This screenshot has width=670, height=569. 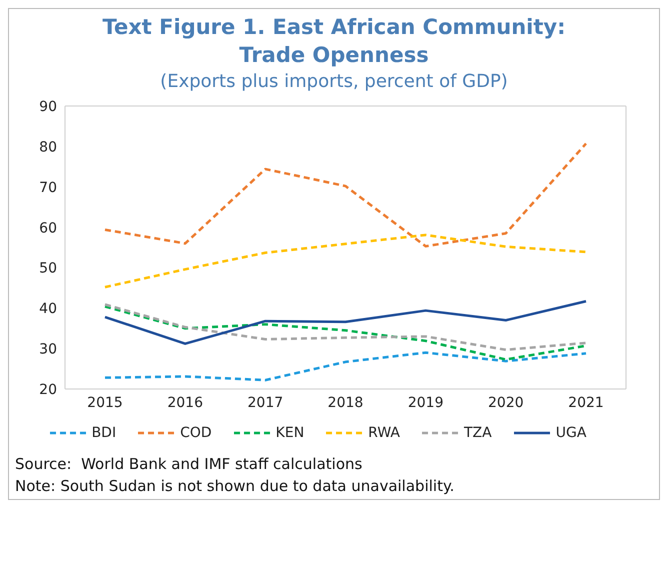 What do you see at coordinates (48, 350) in the screenshot?
I see `y-tick-label: 30` at bounding box center [48, 350].